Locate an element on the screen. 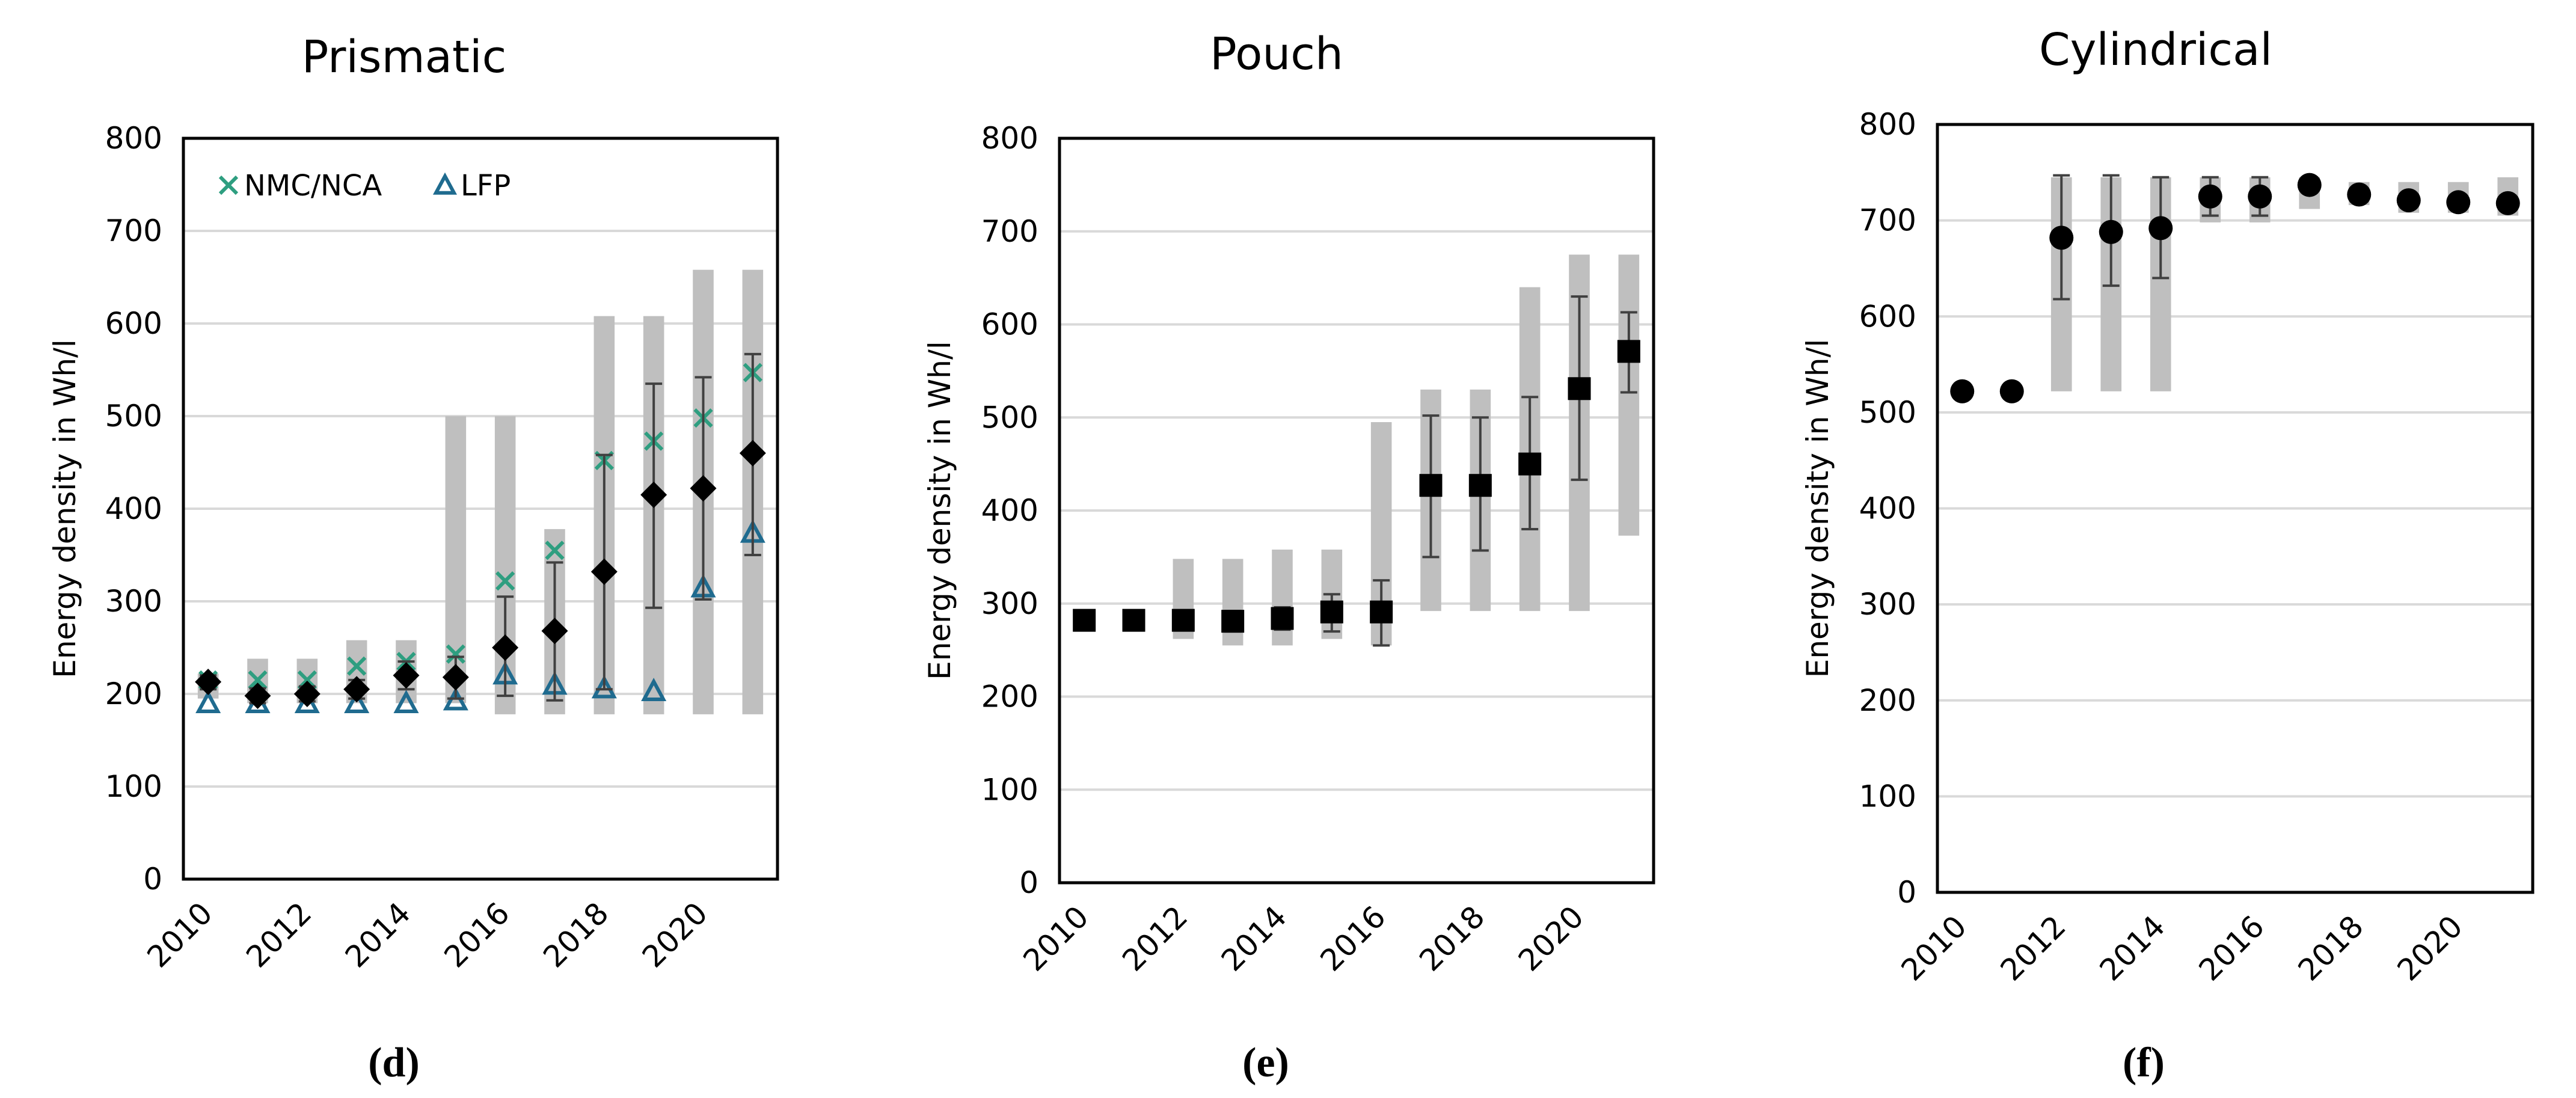 This screenshot has height=1098, width=2576. range-bar-2021 is located at coordinates (1629, 395).